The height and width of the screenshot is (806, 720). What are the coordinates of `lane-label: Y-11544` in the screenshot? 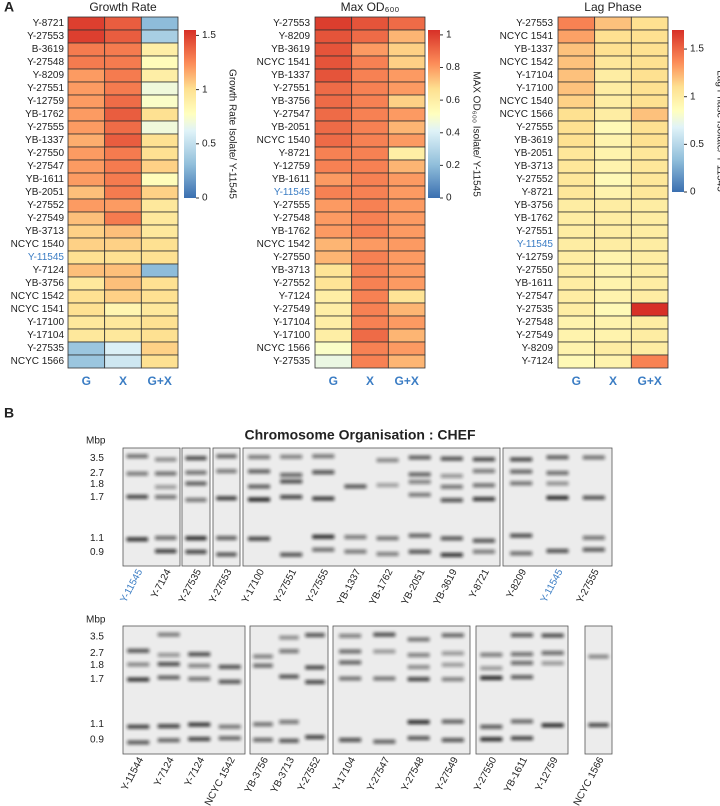 It's located at (133, 773).